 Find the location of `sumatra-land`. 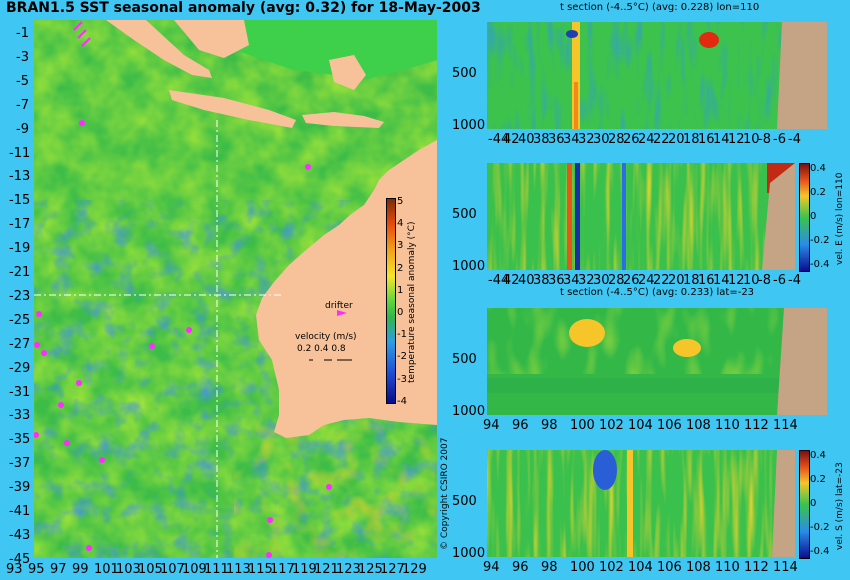

sumatra-land is located at coordinates (159, 49).